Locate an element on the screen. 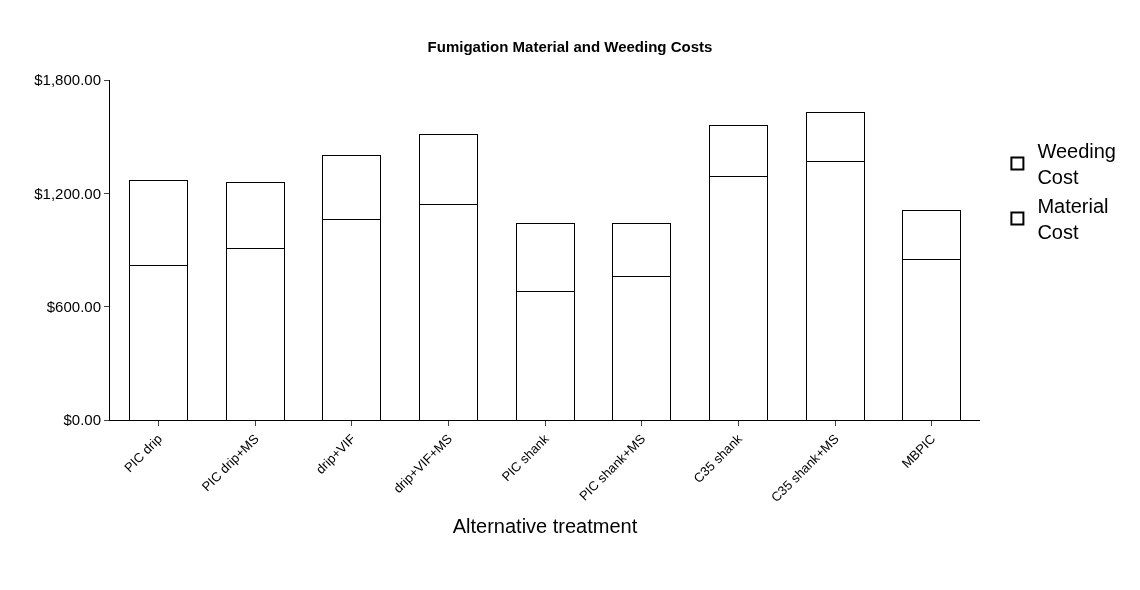 The width and height of the screenshot is (1140, 590). x-axis-title: Alternative treatment is located at coordinates (545, 526).